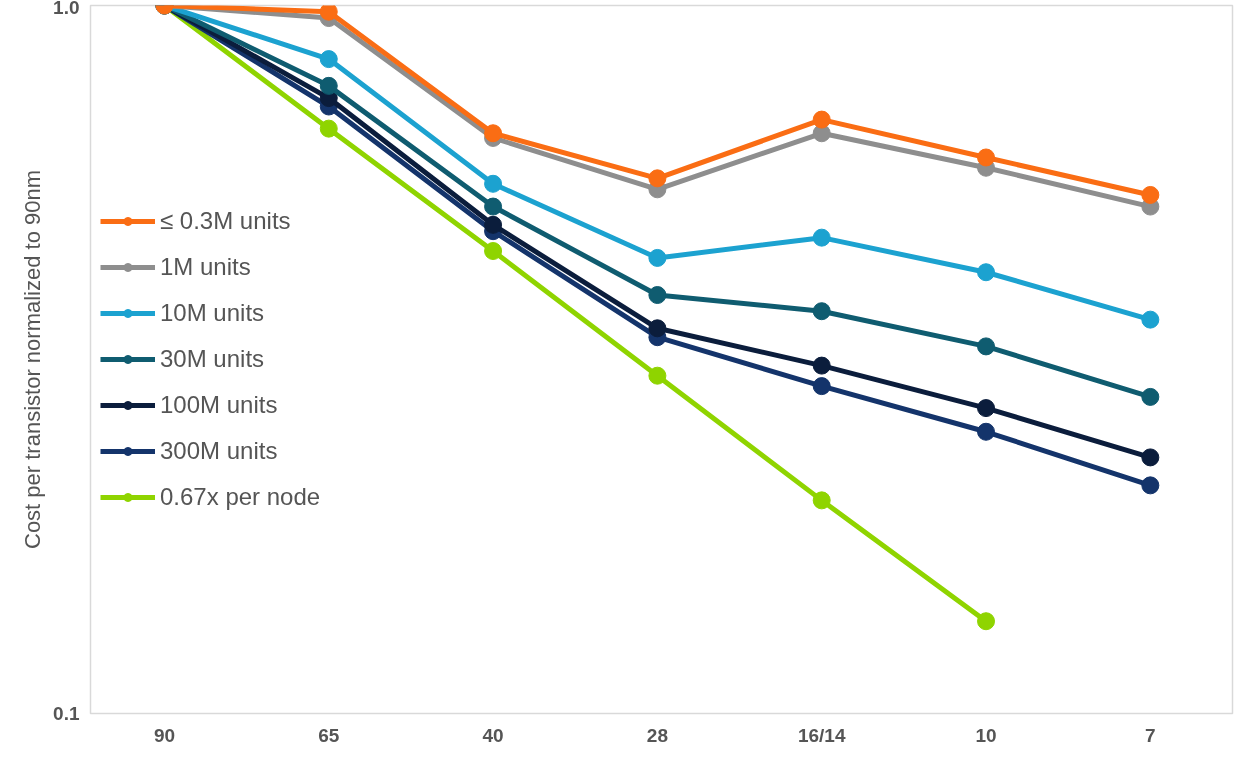 The height and width of the screenshot is (773, 1237). What do you see at coordinates (986, 735) in the screenshot?
I see `x-tick-label: 10` at bounding box center [986, 735].